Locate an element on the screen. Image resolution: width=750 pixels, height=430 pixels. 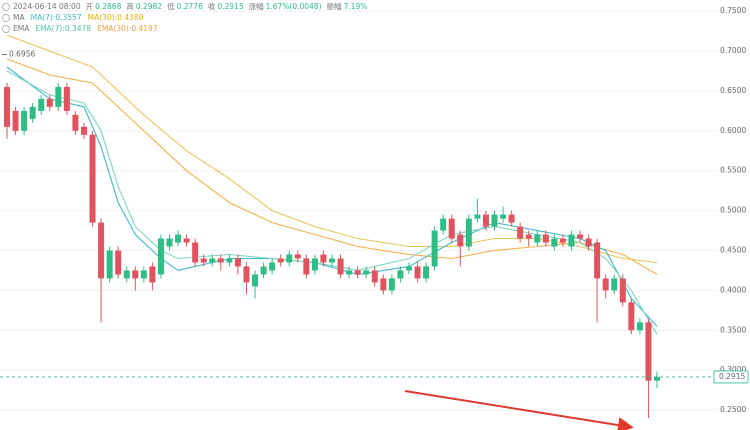
indicator-value: MA(7):0.3557 is located at coordinates (56, 17).